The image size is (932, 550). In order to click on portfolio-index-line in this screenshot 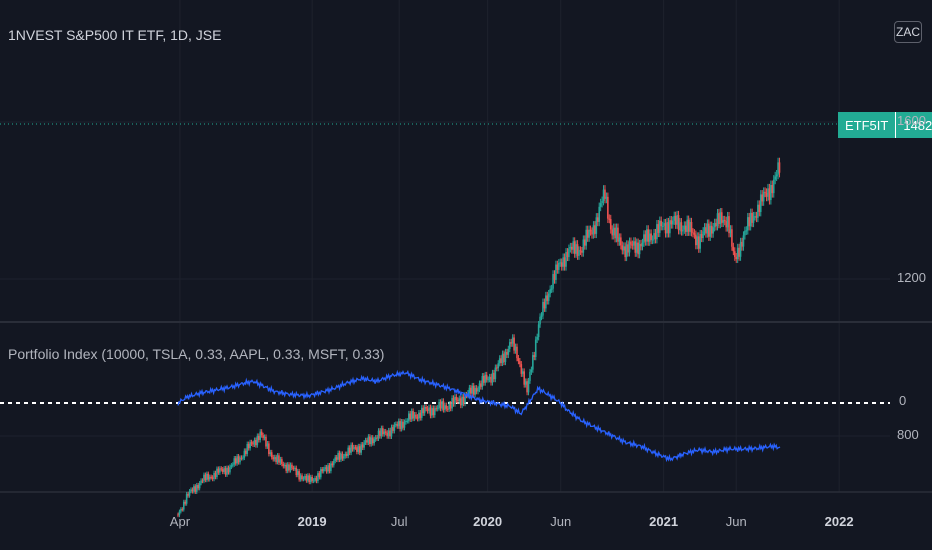, I will do `click(479, 416)`.